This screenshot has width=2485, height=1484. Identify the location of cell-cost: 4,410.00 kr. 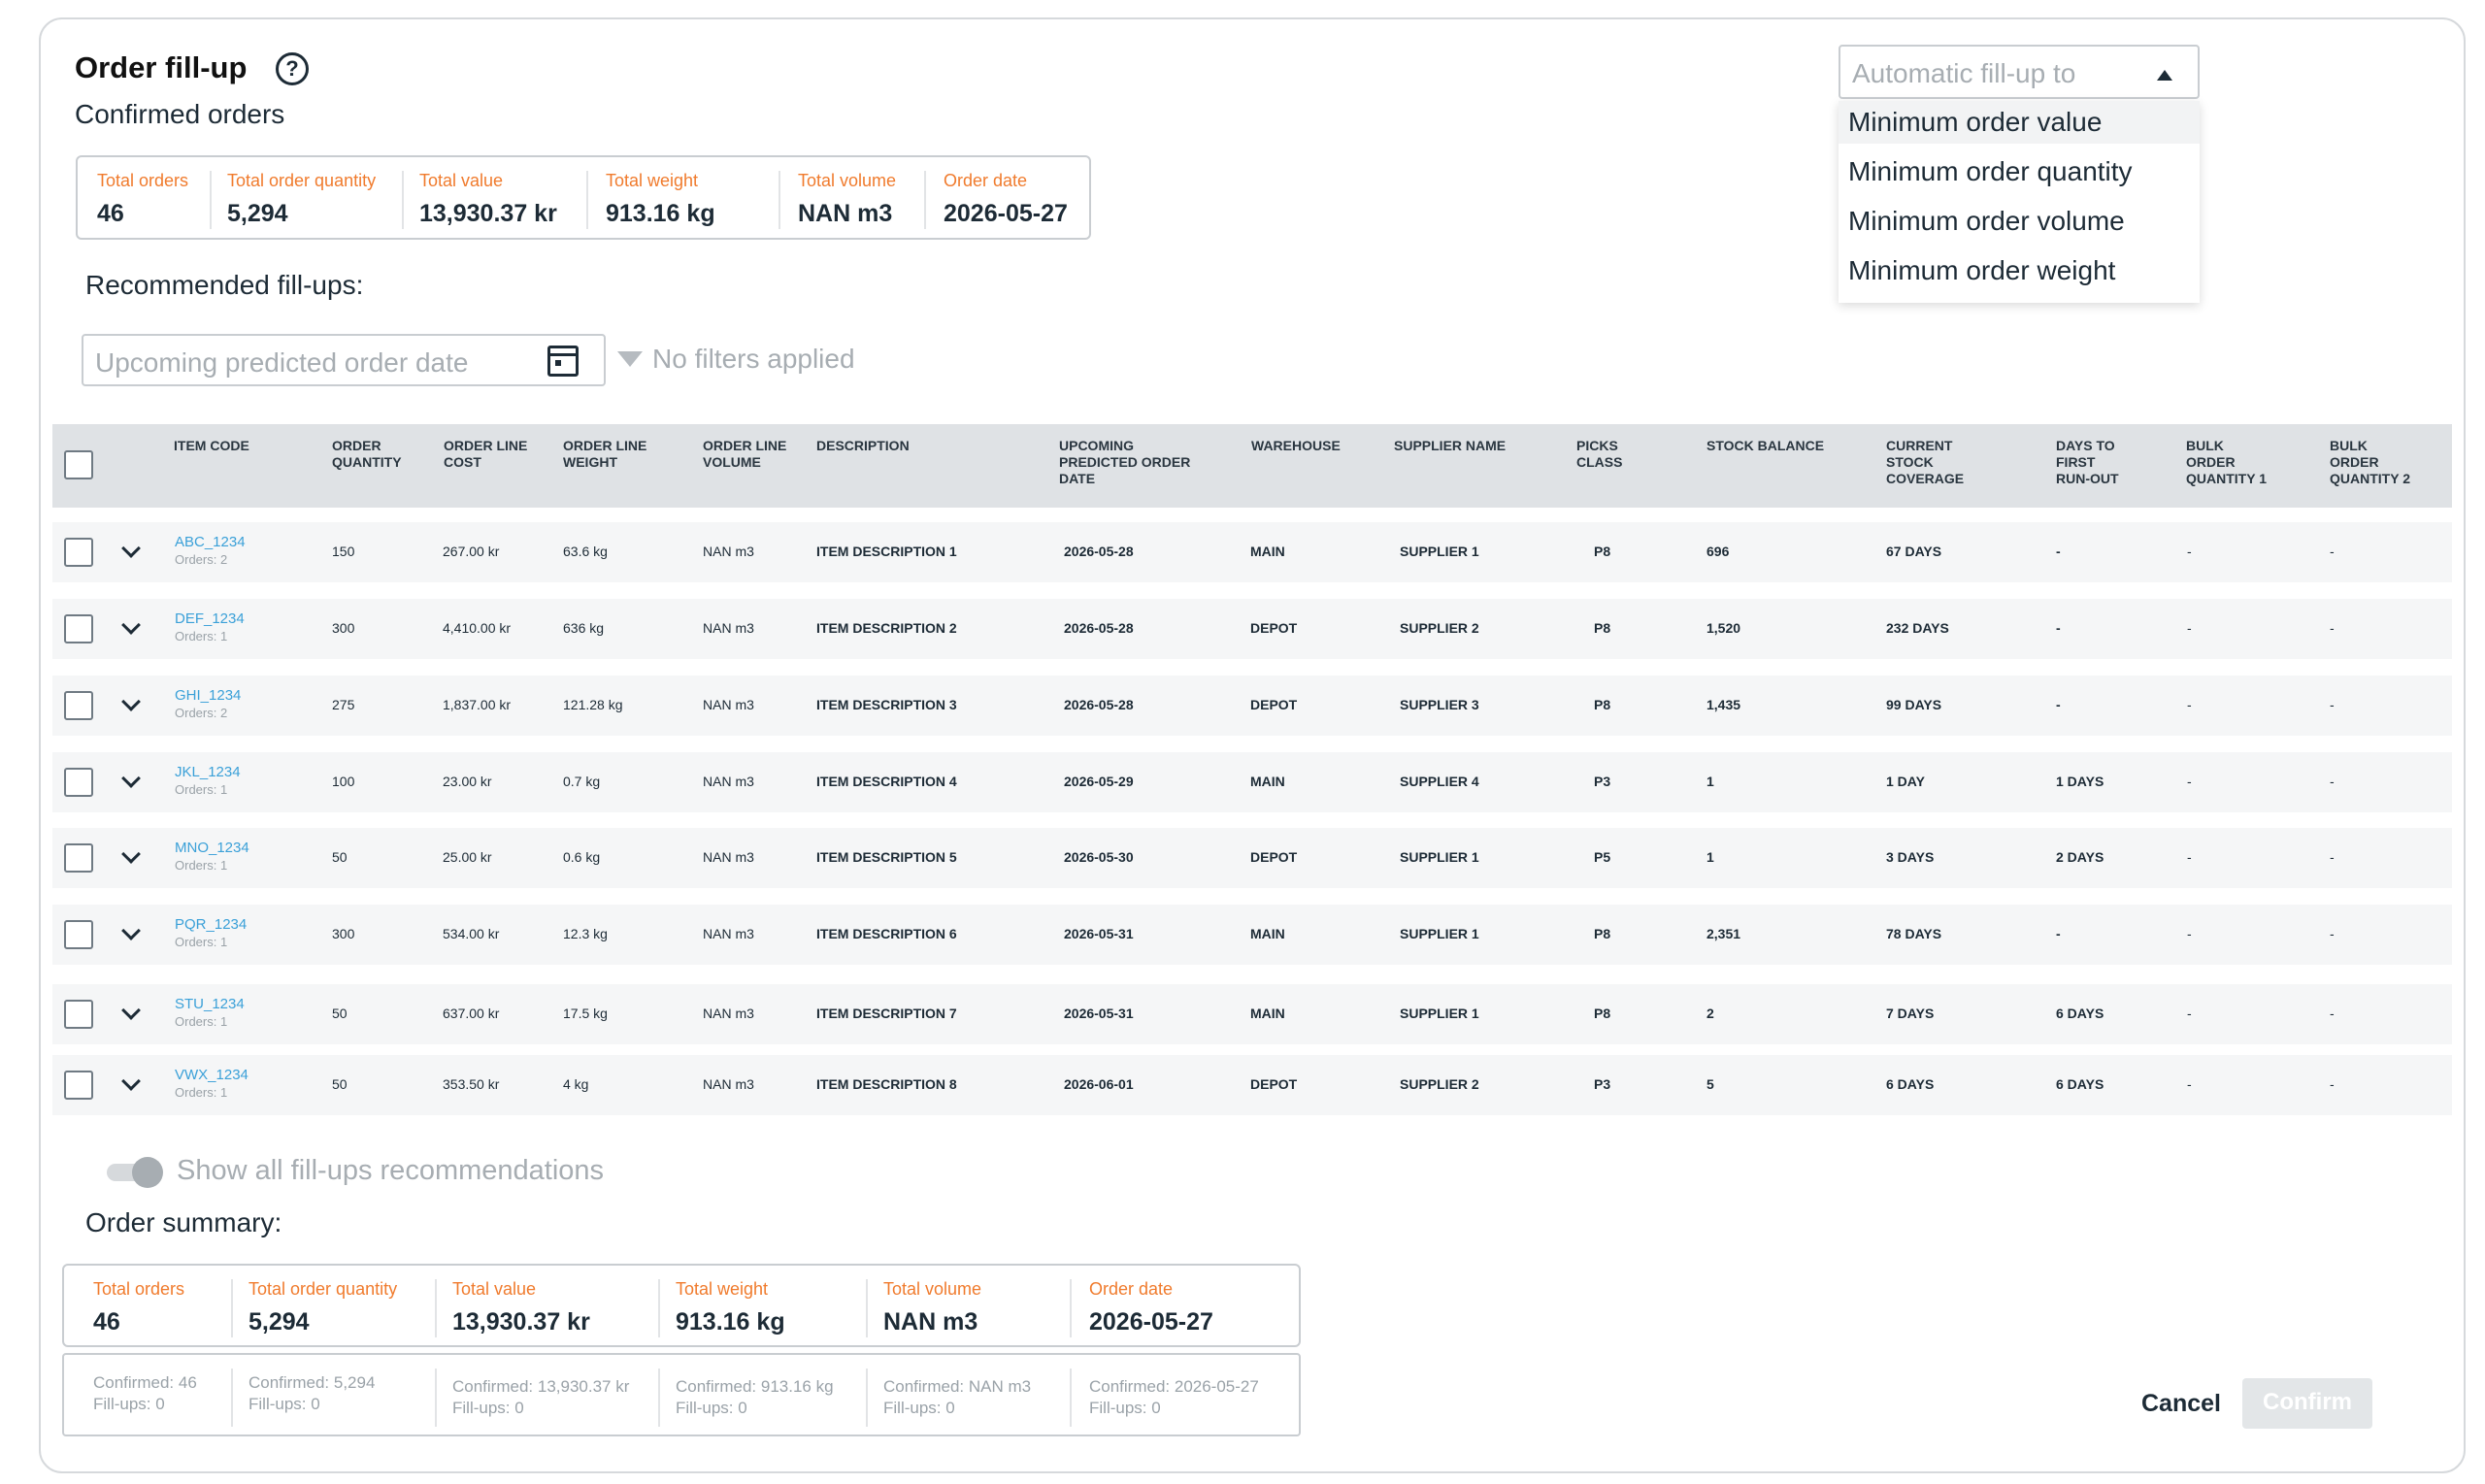
(478, 628).